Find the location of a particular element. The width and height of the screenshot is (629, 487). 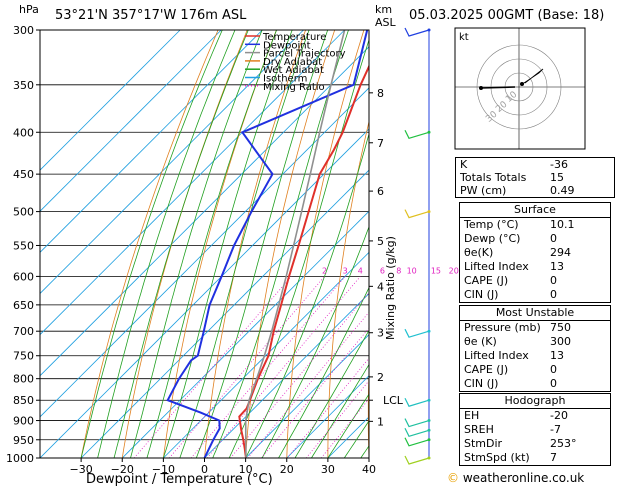

table-row: Pressure (mb)750 is located at coordinates (535, 328).